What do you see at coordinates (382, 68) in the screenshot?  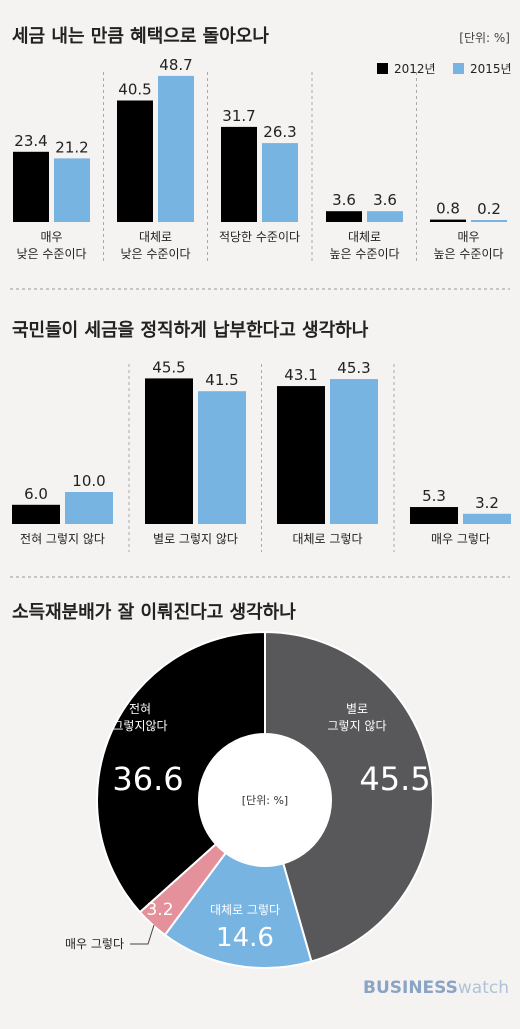 I see `legend-swatch-2012` at bounding box center [382, 68].